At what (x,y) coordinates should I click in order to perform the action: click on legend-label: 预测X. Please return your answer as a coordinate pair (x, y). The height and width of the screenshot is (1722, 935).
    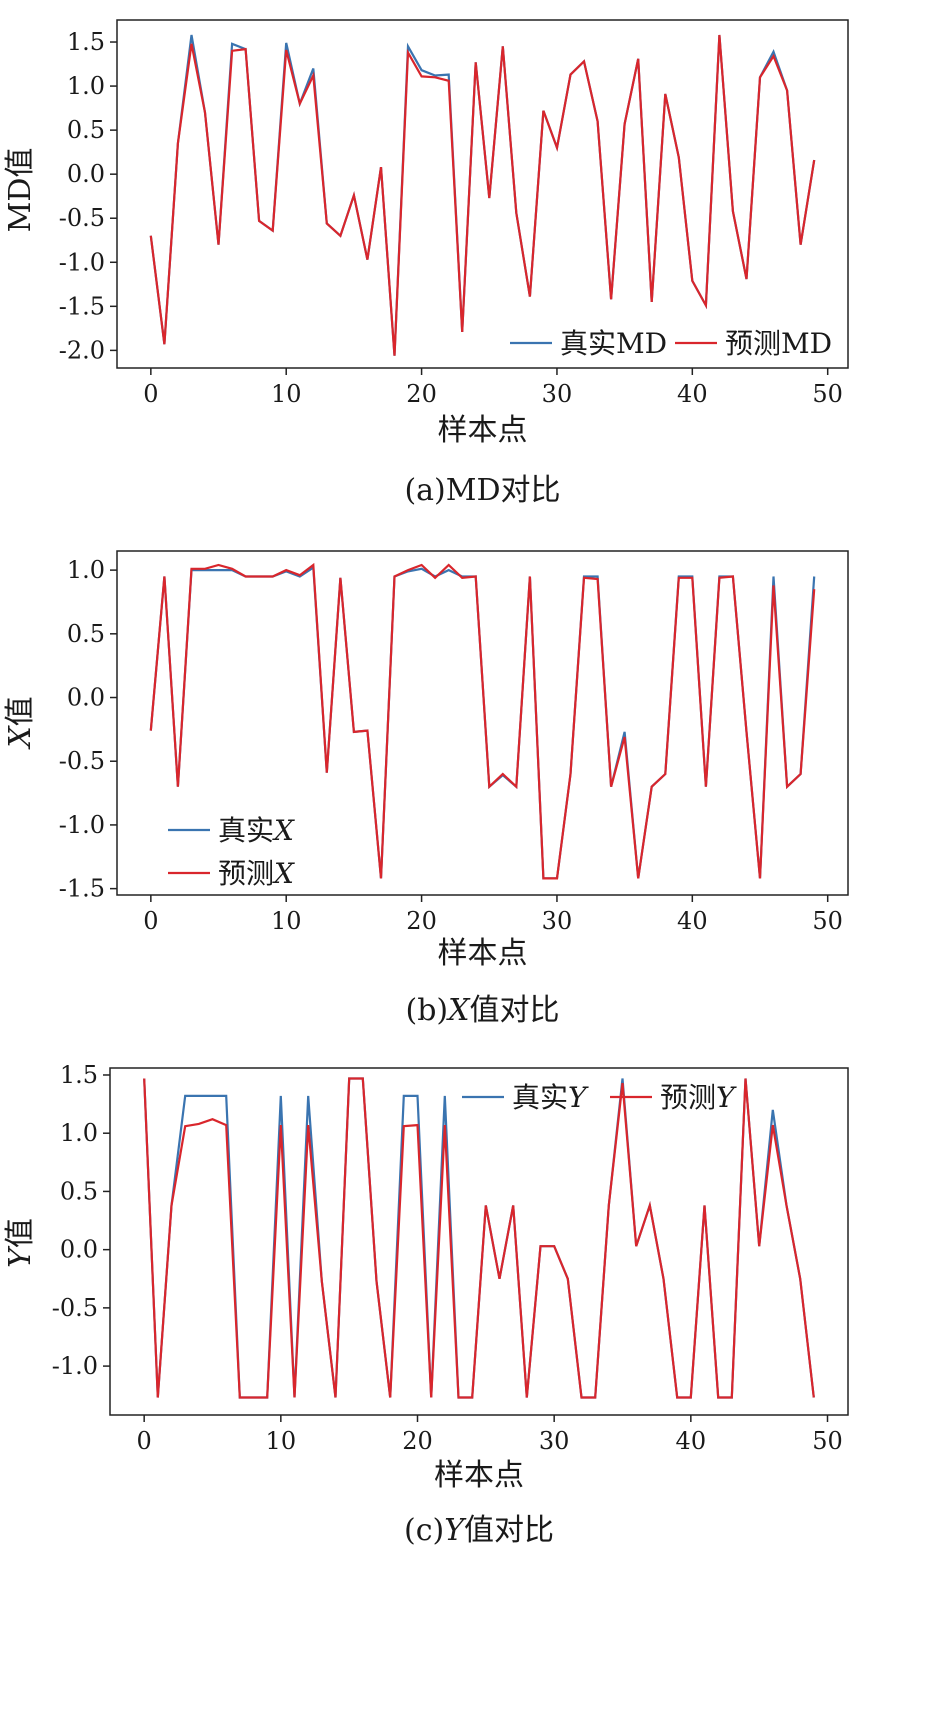
    Looking at the image, I should click on (256, 873).